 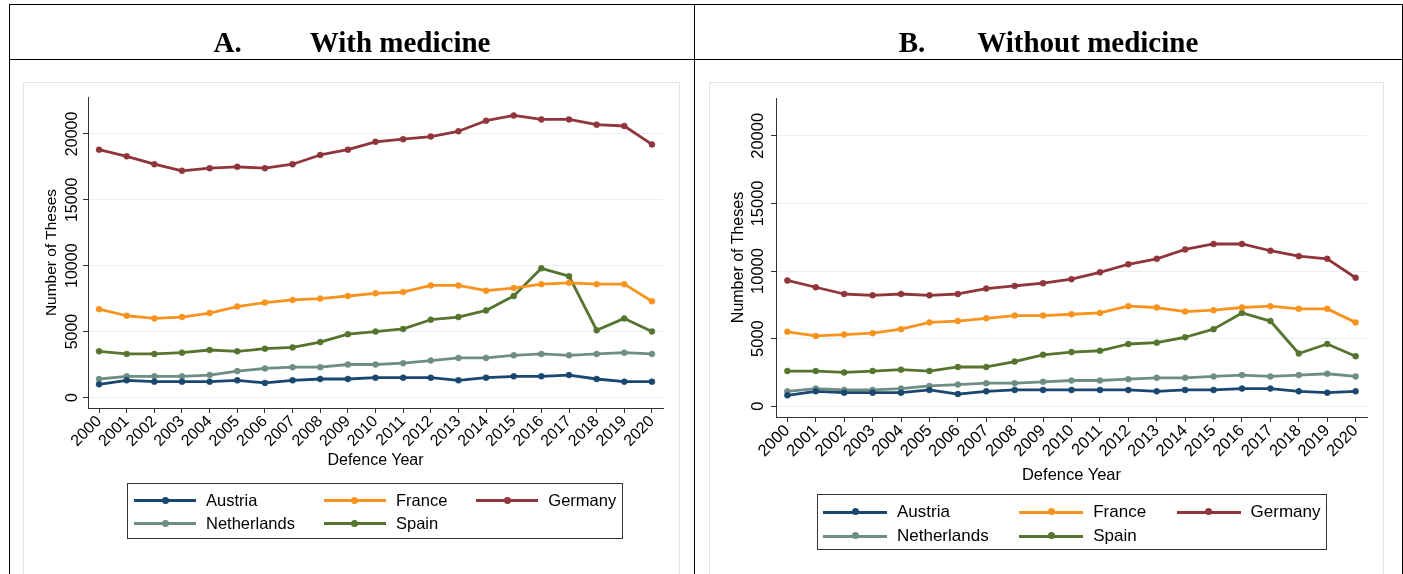 What do you see at coordinates (352, 41) in the screenshot?
I see `chart-title: A. With medicine` at bounding box center [352, 41].